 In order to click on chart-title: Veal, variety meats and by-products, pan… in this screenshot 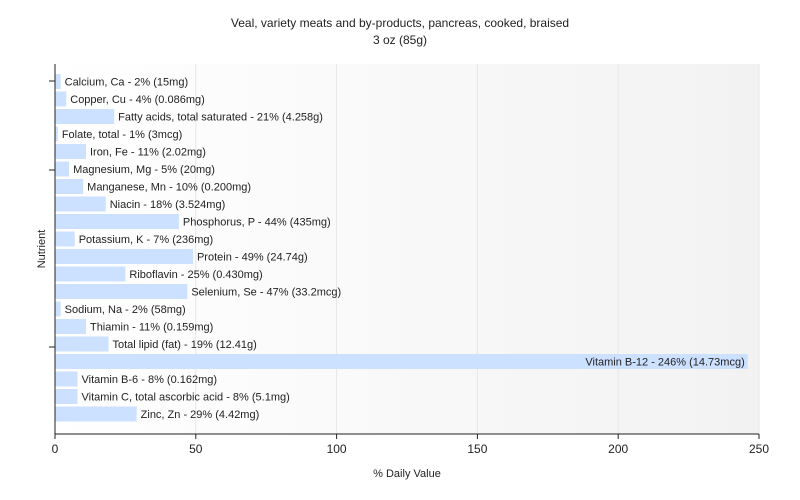, I will do `click(400, 23)`.